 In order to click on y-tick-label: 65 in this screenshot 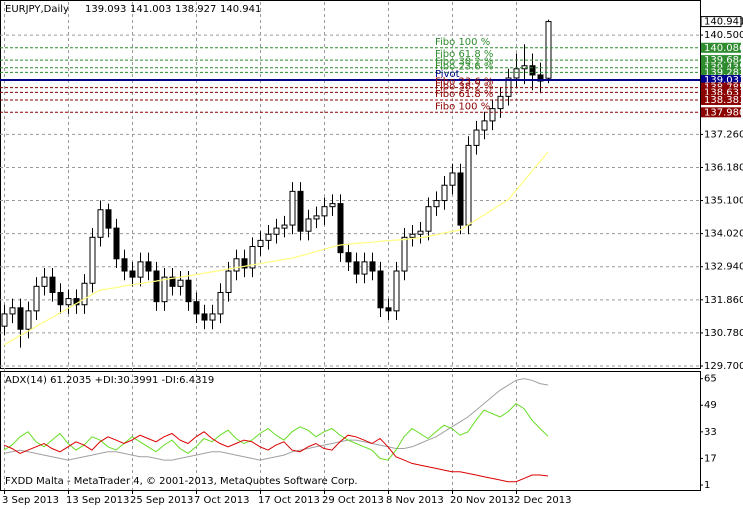, I will do `click(710, 379)`.